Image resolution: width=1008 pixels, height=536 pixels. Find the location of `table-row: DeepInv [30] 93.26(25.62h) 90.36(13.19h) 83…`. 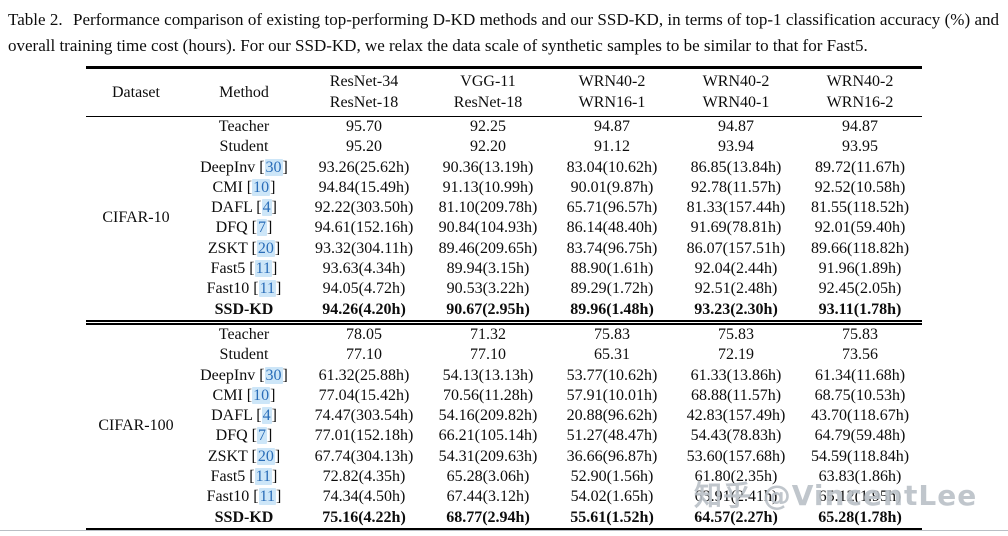

table-row: DeepInv [30] 93.26(25.62h) 90.36(13.19h) 83… is located at coordinates (504, 168).